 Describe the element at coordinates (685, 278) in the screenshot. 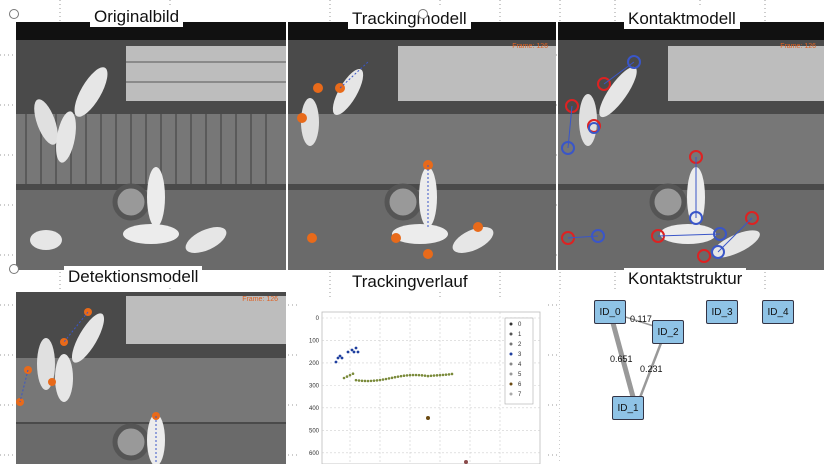

I see `panel-title-structure: Kontaktstruktur` at that location.